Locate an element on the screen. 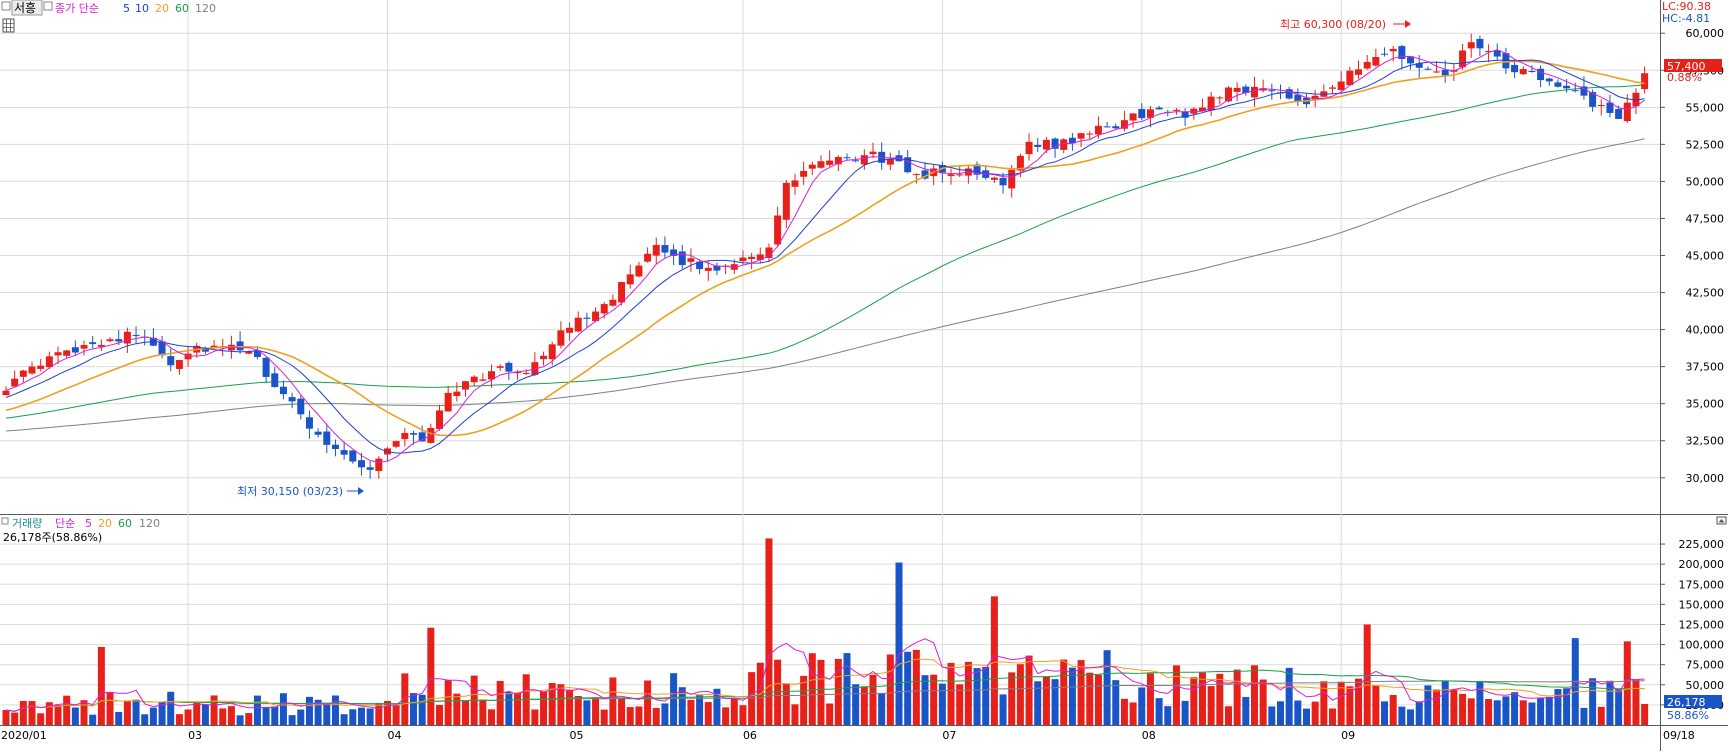  stock-name-box is located at coordinates (27, 8).